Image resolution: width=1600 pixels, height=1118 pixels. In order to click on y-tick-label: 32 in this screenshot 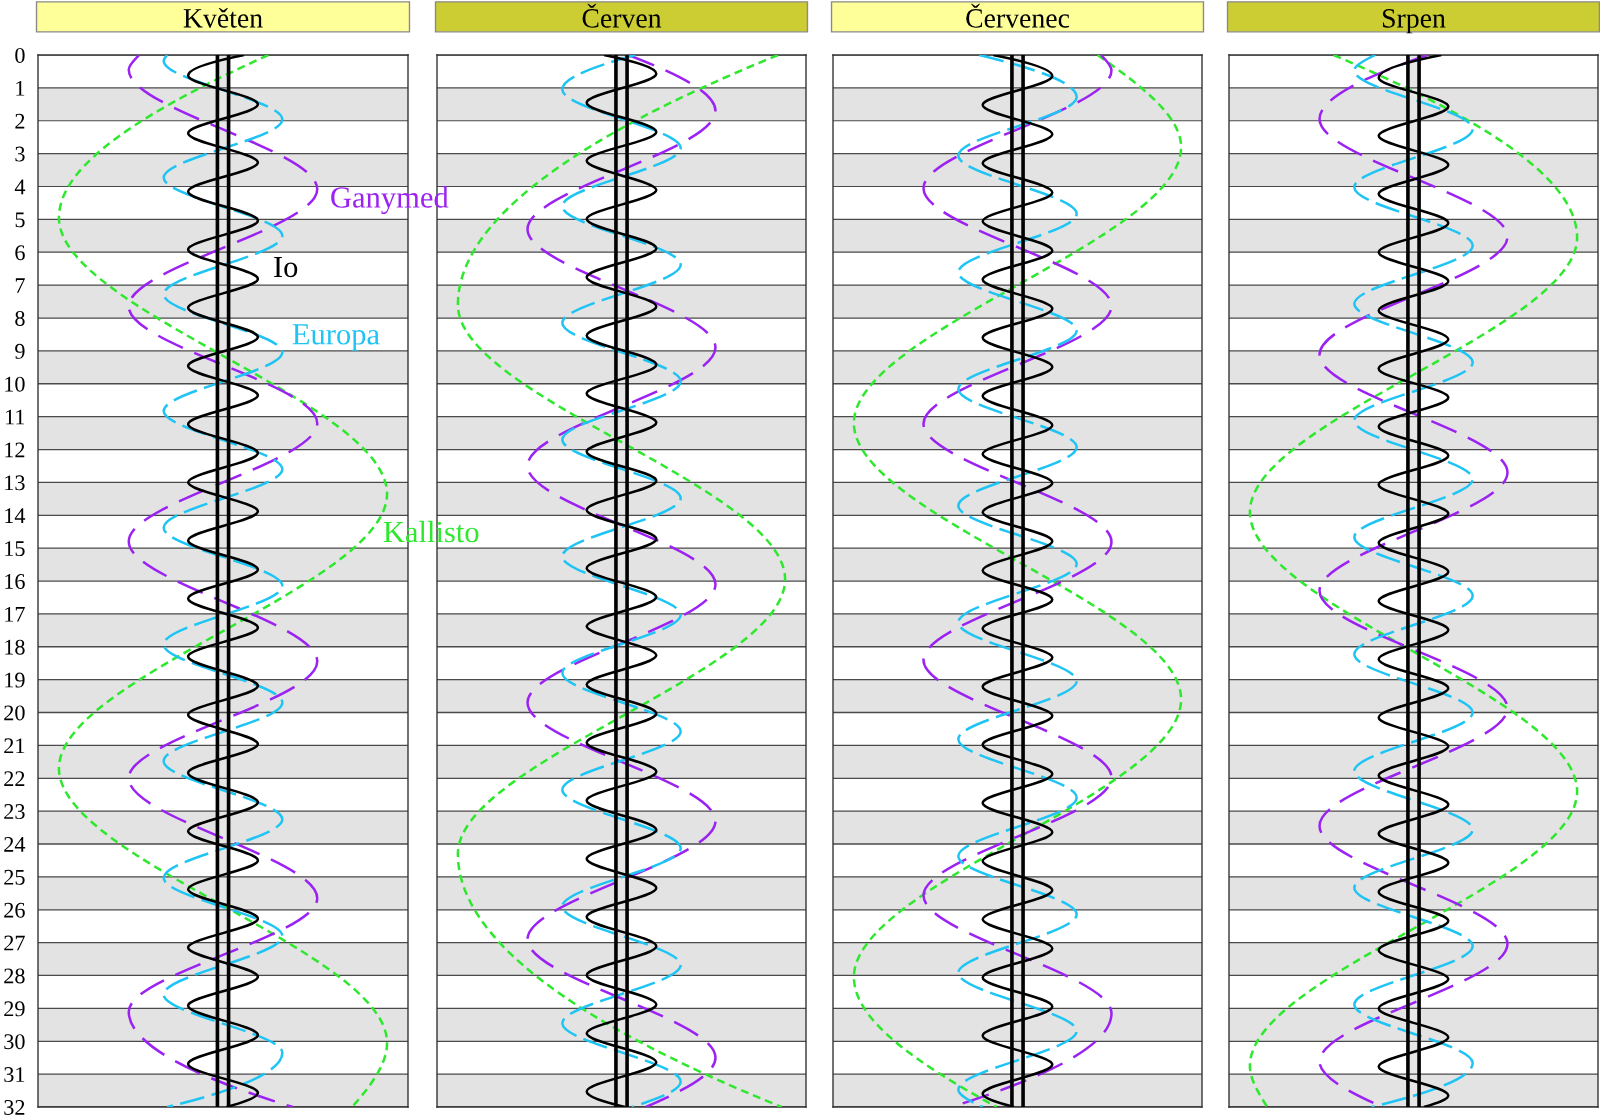, I will do `click(14, 1107)`.